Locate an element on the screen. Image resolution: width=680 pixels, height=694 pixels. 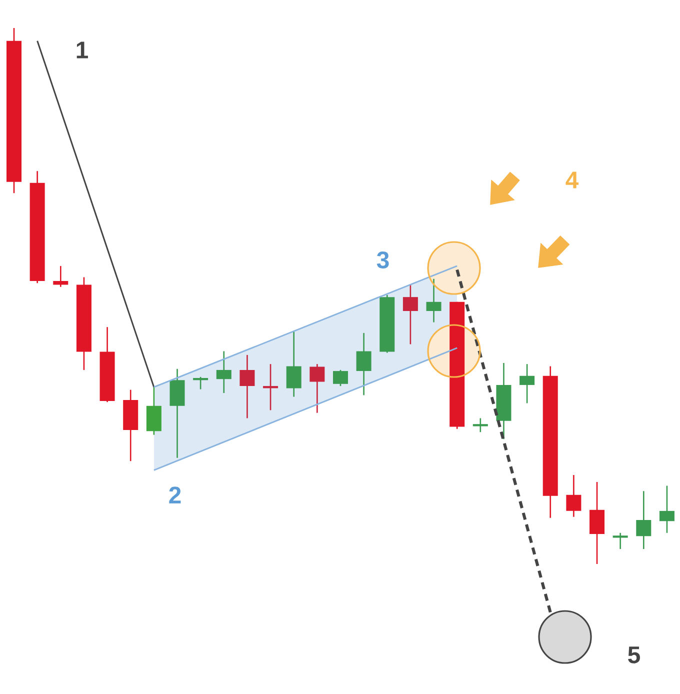
annotation: 1 is located at coordinates (82, 50).